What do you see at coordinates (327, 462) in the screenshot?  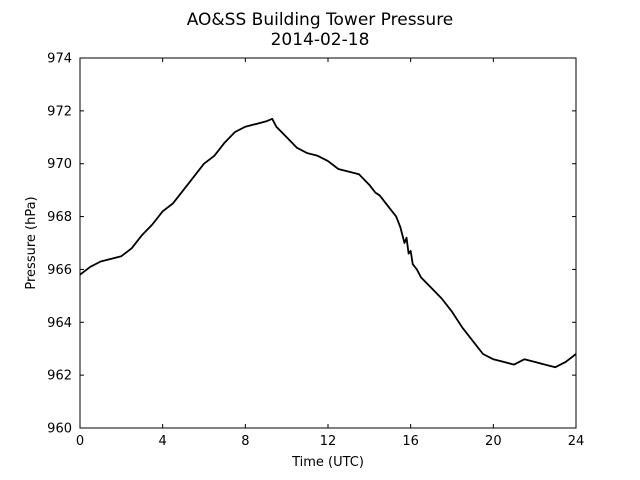 I see `x-axis-label: Time (UTC)` at bounding box center [327, 462].